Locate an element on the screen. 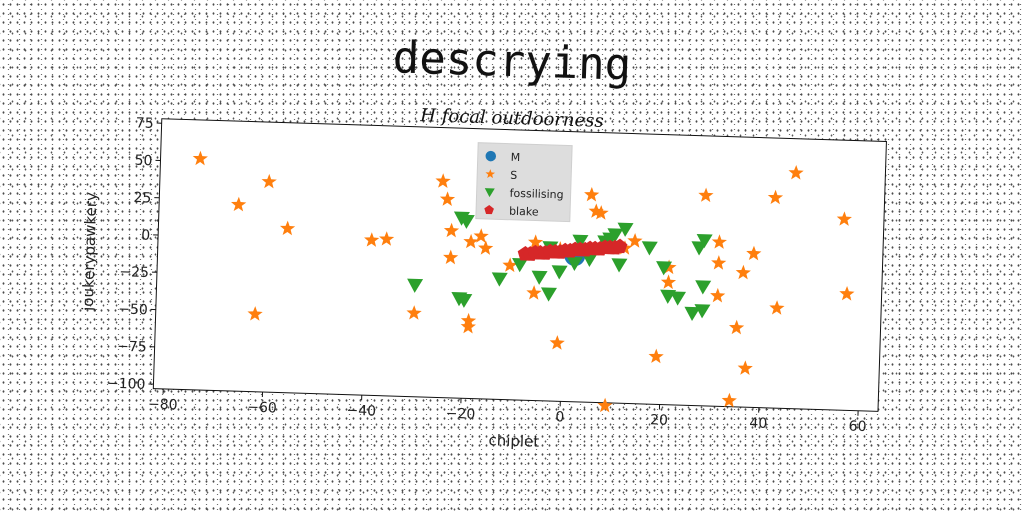 The height and width of the screenshot is (512, 1024). y-tick-label: −75 is located at coordinates (132, 347).